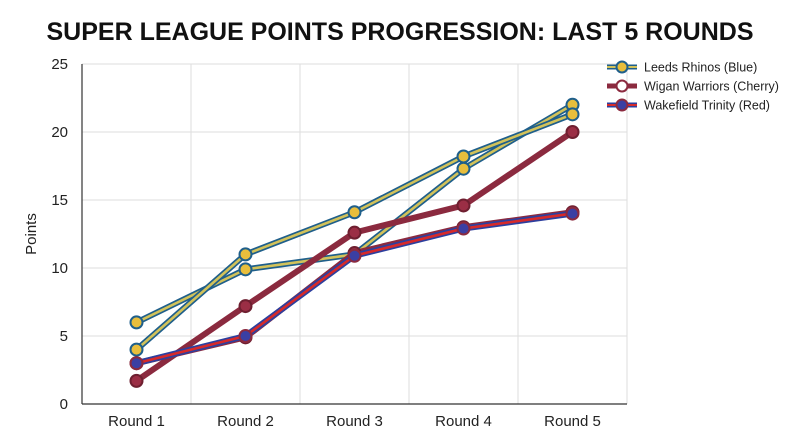 This screenshot has height=447, width=800. I want to click on y-tick-label: 20, so click(59, 132).